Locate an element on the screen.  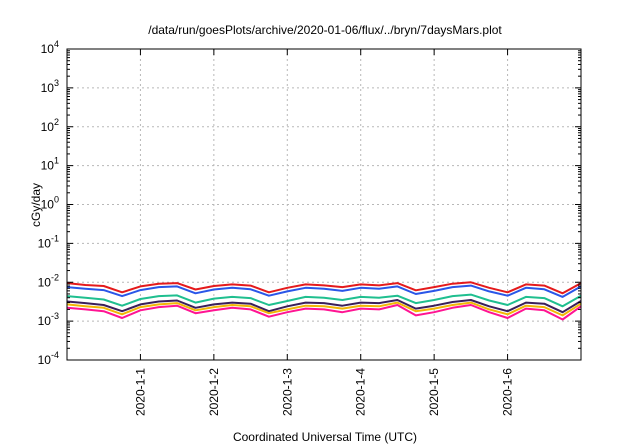
x-axis-label: Coordinated Universal Time (UTC) is located at coordinates (325, 437).